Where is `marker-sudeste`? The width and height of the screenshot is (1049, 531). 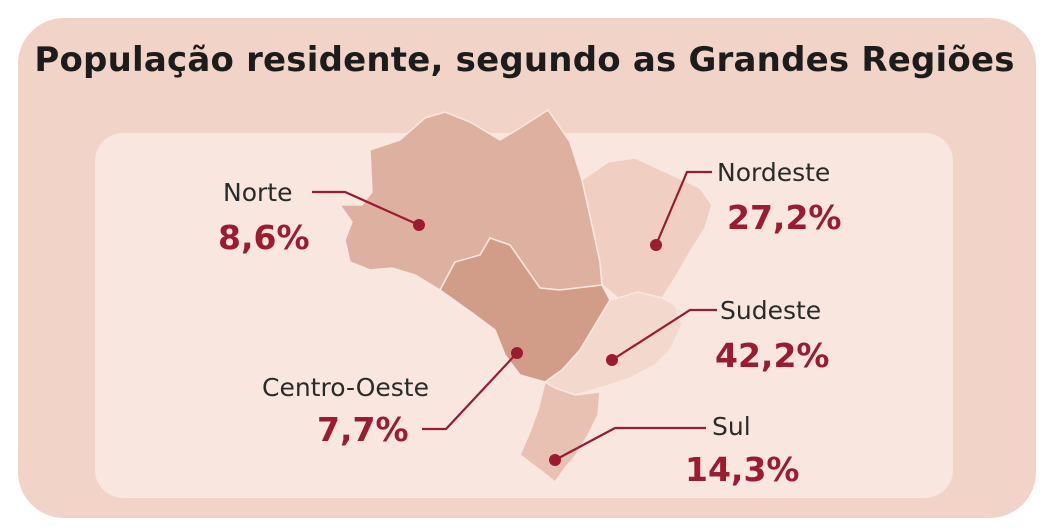 marker-sudeste is located at coordinates (612, 360).